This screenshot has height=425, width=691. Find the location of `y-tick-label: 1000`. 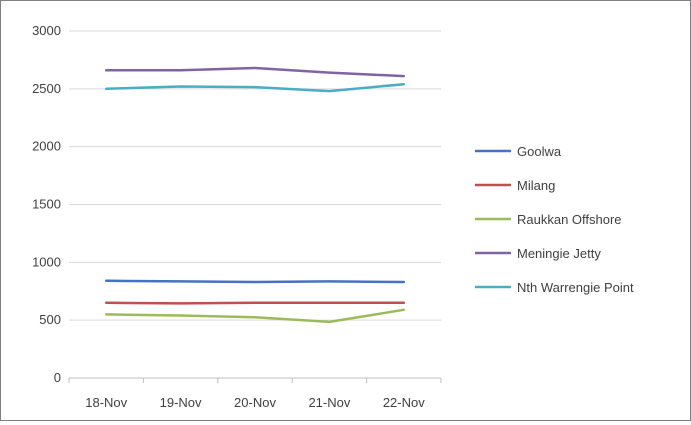

y-tick-label: 1000 is located at coordinates (46, 261).